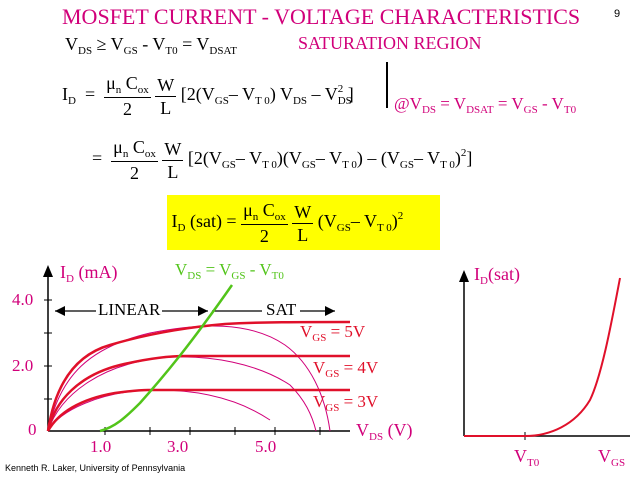 This screenshot has width=638, height=479. What do you see at coordinates (612, 457) in the screenshot?
I see `vgs-axis-label: VGS` at bounding box center [612, 457].